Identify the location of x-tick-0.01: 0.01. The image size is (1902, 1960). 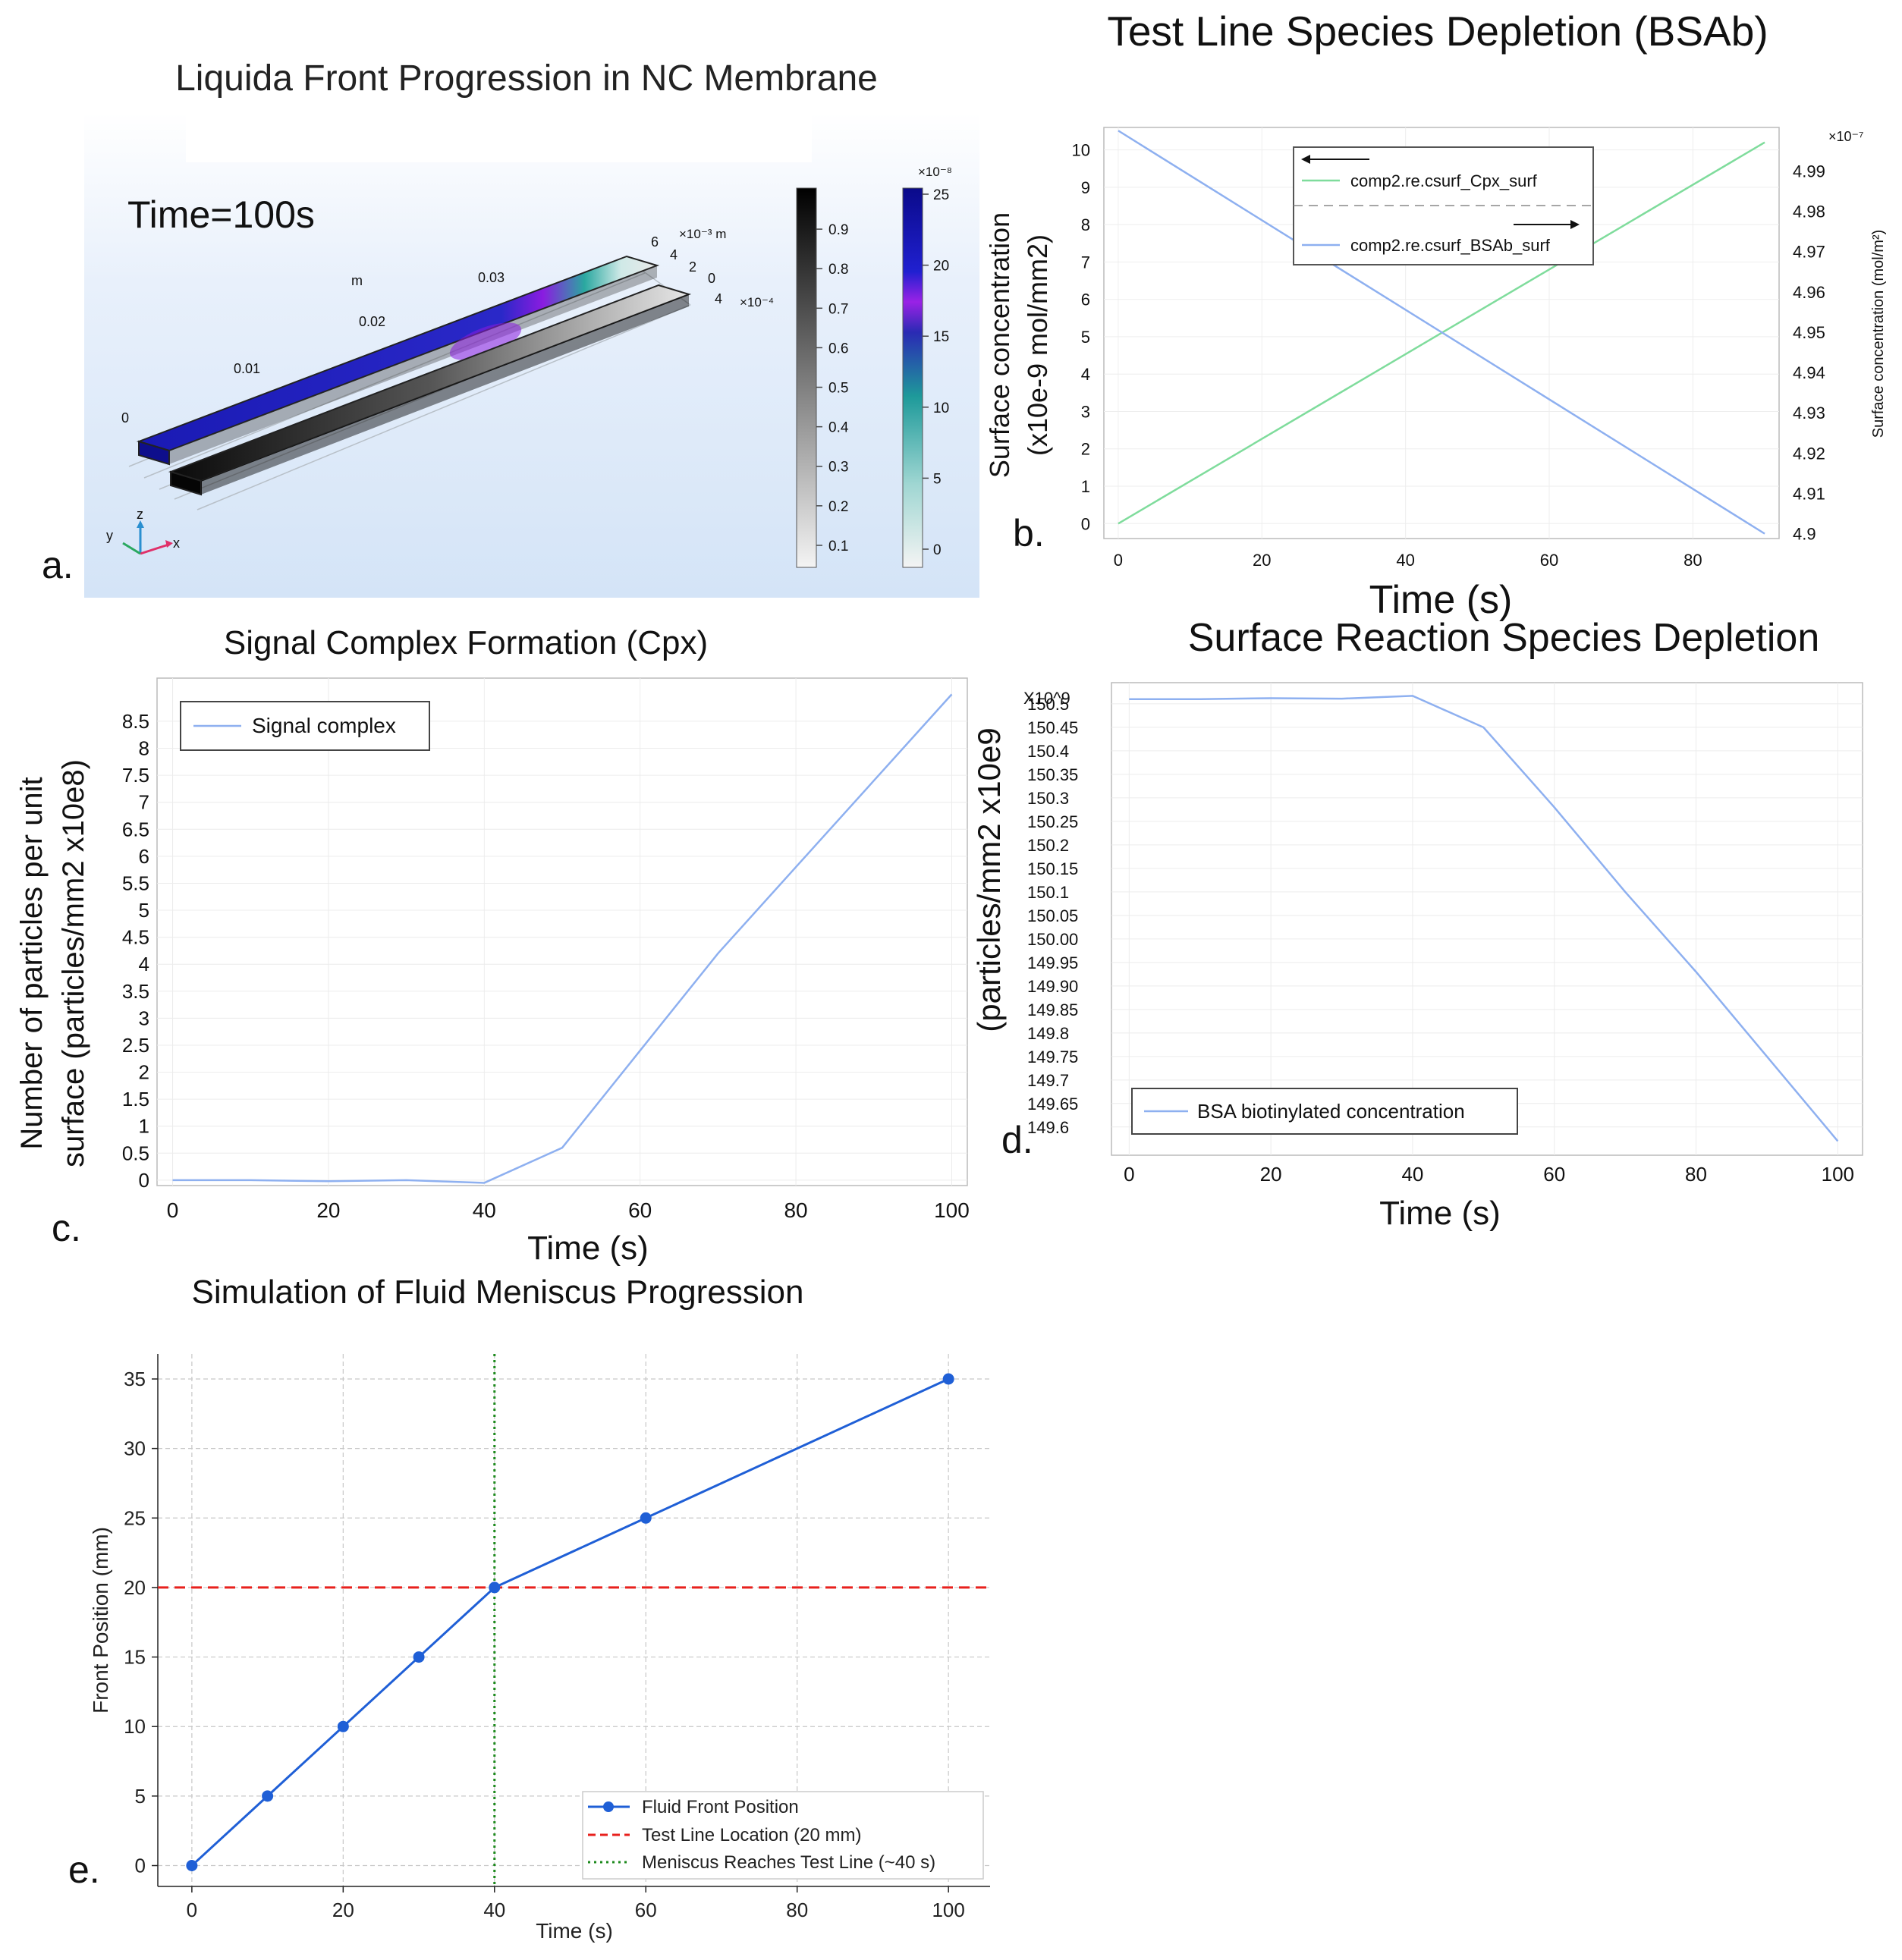
(247, 368).